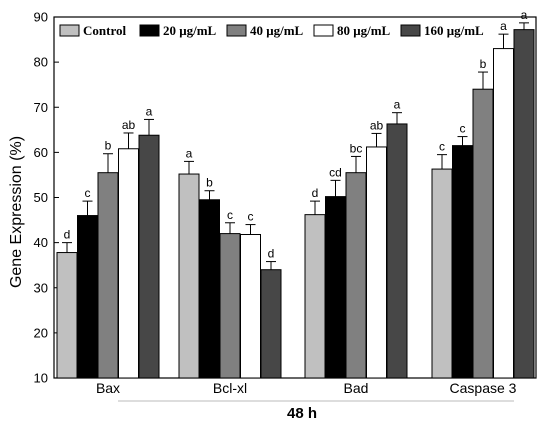 The width and height of the screenshot is (550, 428). What do you see at coordinates (41, 242) in the screenshot?
I see `y-tick-label: 40` at bounding box center [41, 242].